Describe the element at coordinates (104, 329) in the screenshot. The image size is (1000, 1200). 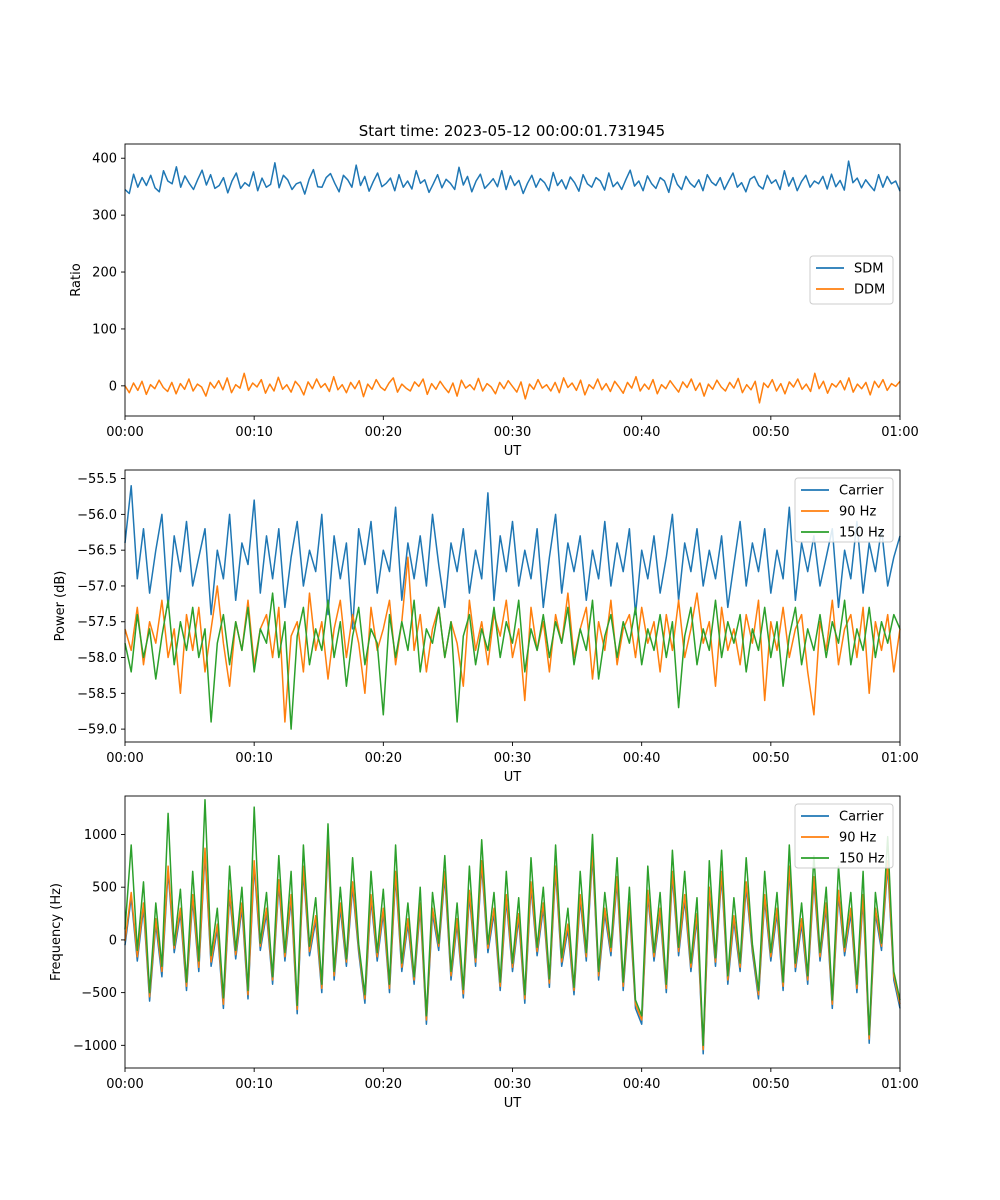
I see `y-tick-label: 100` at that location.